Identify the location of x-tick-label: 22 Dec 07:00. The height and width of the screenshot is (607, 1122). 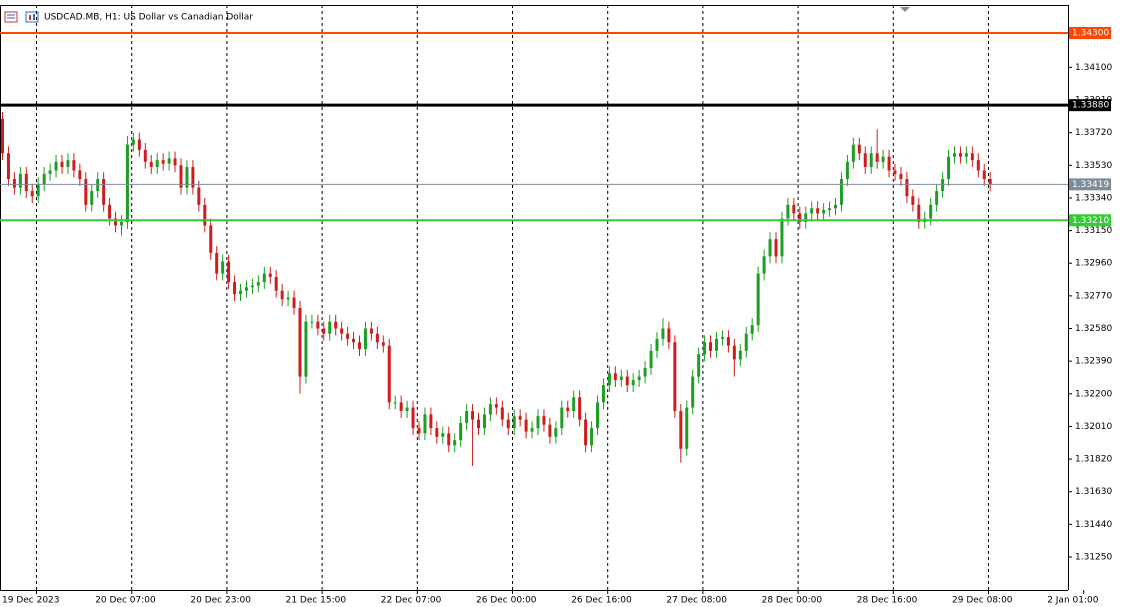
(411, 601).